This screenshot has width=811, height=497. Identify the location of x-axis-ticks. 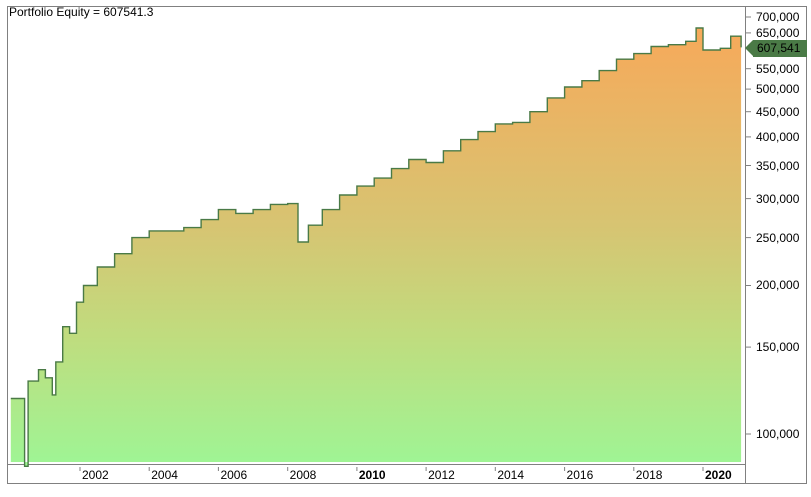
(391, 469).